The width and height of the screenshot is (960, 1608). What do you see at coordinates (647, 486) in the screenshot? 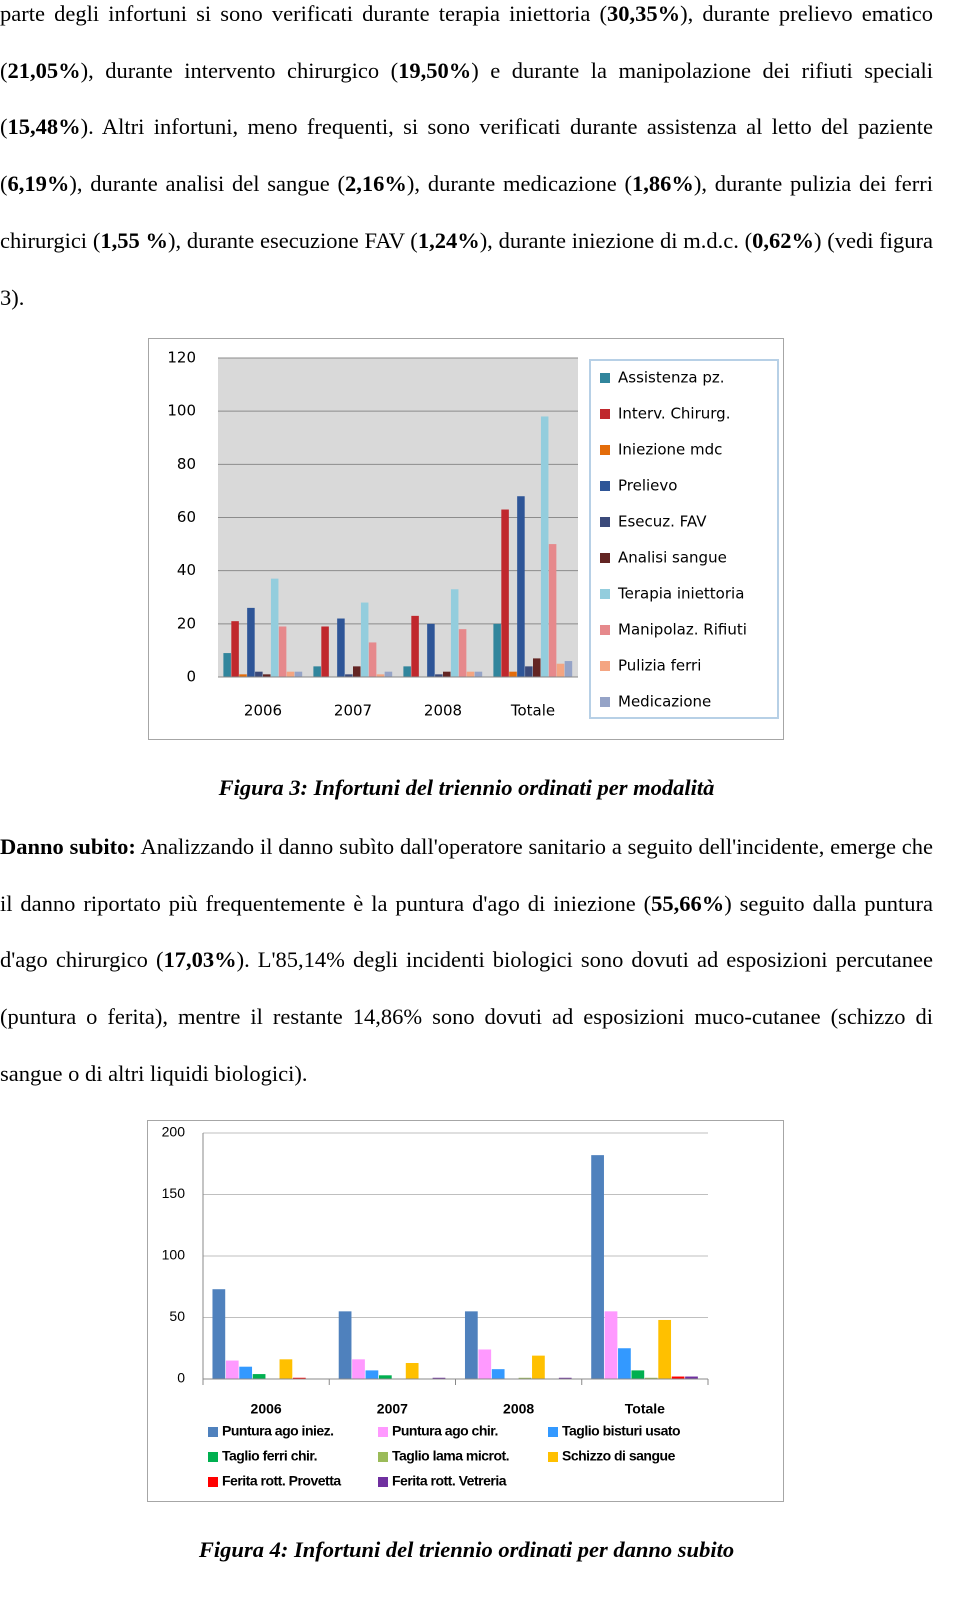
I see `legend-label: Prelievo` at bounding box center [647, 486].